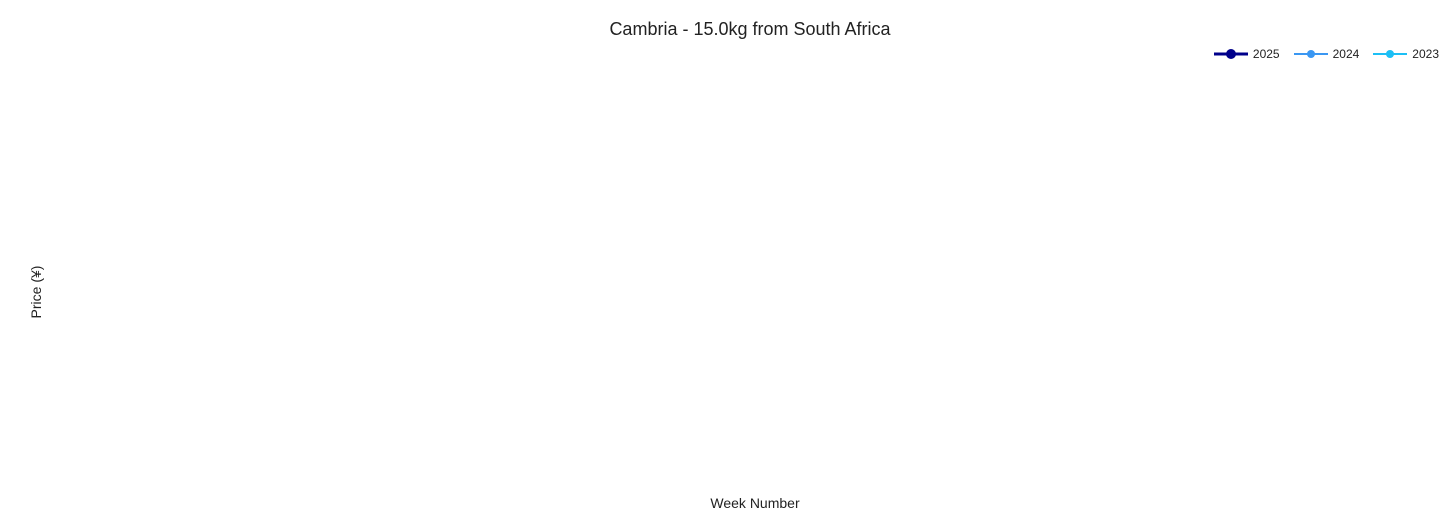 This screenshot has height=527, width=1453. What do you see at coordinates (750, 29) in the screenshot?
I see `chart-title: Cambria - 15.0kg from South Africa` at bounding box center [750, 29].